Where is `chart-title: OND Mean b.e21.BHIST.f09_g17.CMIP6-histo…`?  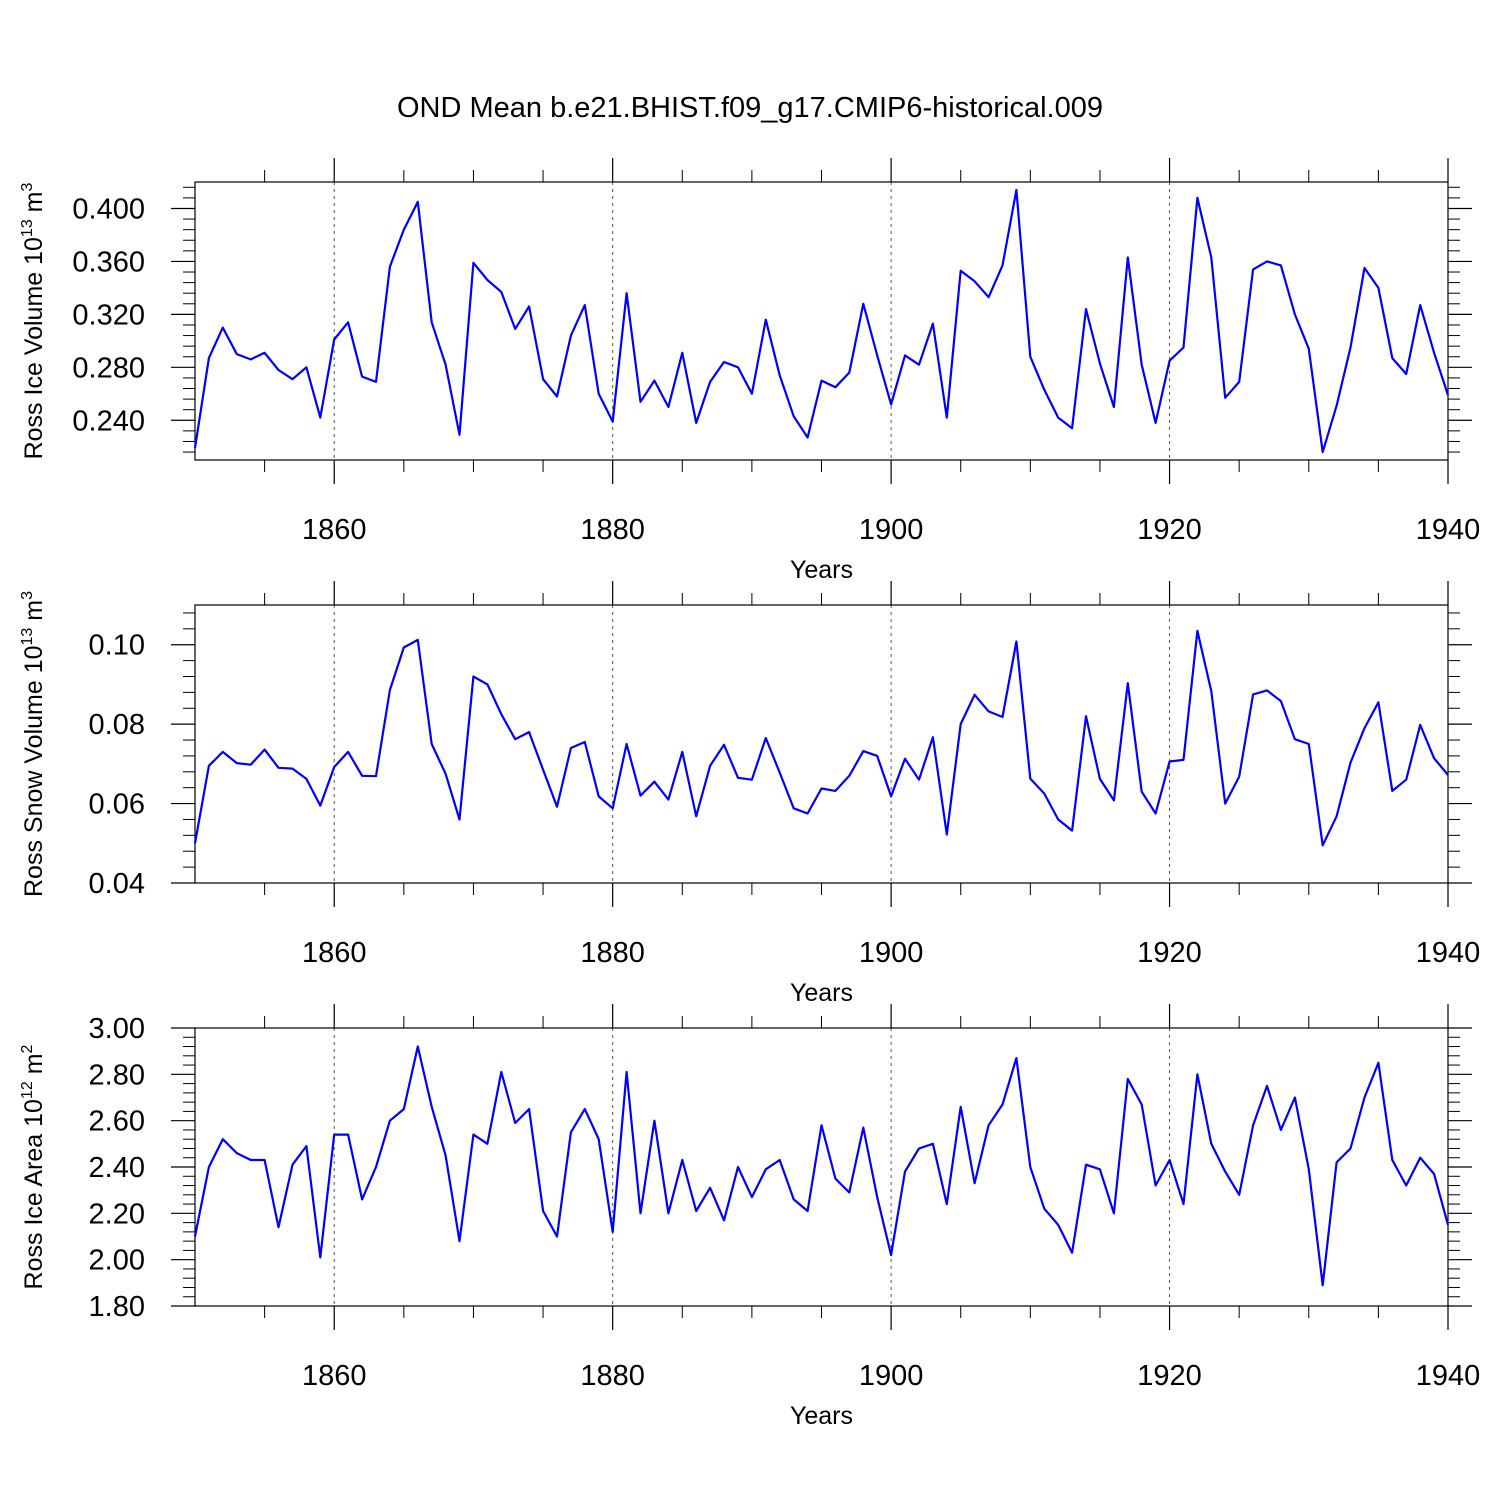
chart-title: OND Mean b.e21.BHIST.f09_g17.CMIP6-histo… is located at coordinates (749, 108).